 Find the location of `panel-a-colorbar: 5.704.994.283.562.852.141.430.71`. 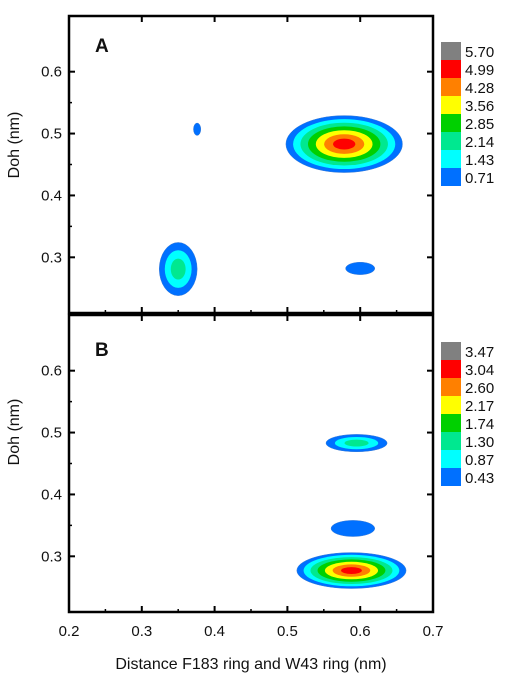

panel-a-colorbar: 5.704.994.283.562.852.141.430.71 is located at coordinates (467, 114).